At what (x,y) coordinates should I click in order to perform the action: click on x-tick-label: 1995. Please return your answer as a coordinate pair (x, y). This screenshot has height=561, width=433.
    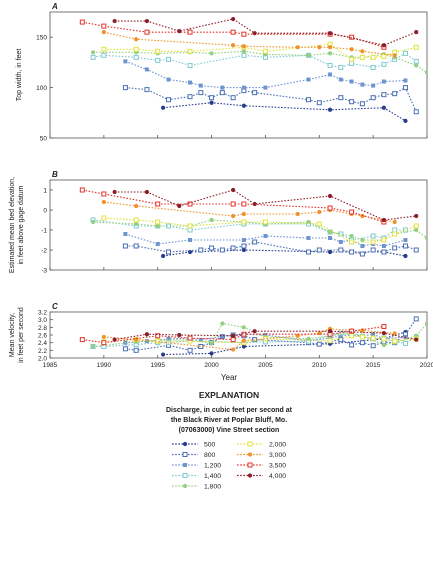
    Looking at the image, I should click on (157, 365).